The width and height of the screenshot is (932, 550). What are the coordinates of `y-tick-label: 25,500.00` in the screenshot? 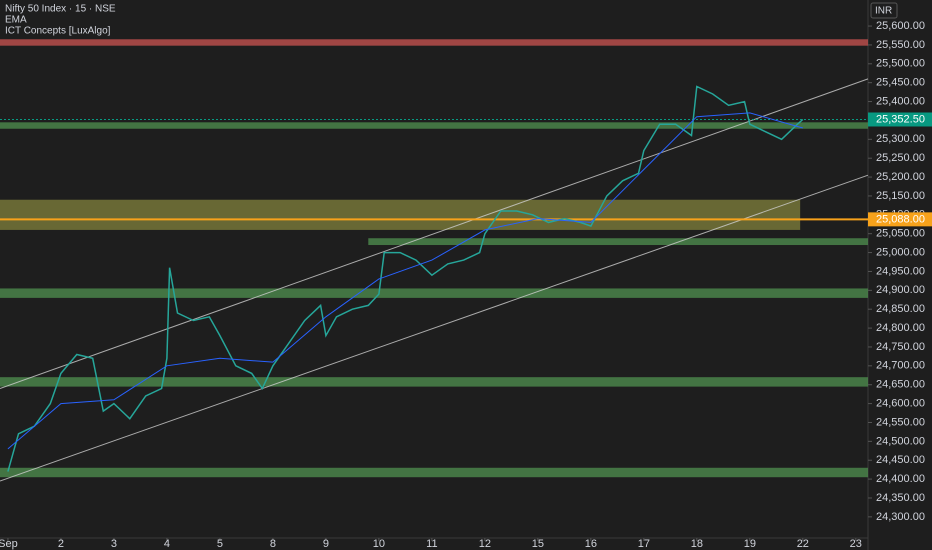 It's located at (900, 64).